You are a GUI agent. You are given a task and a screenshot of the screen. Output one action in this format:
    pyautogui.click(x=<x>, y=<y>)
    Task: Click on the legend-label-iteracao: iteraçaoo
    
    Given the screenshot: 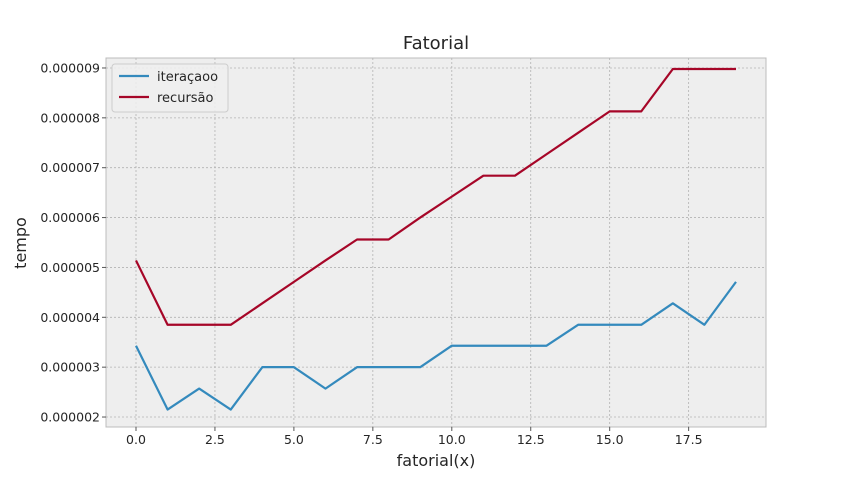 What is the action you would take?
    pyautogui.click(x=187, y=77)
    